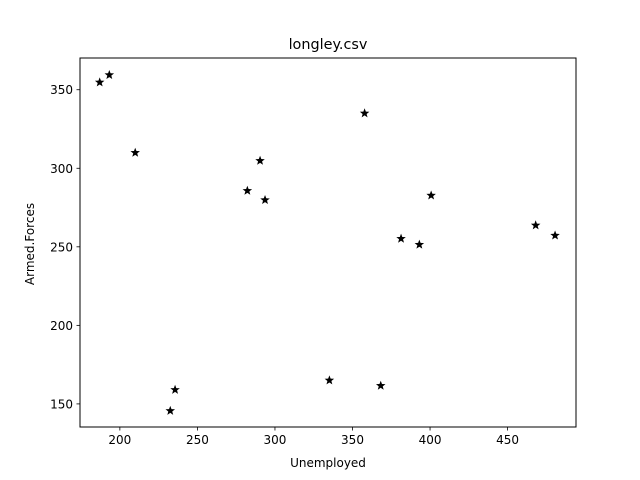 The width and height of the screenshot is (640, 480). Describe the element at coordinates (61, 404) in the screenshot. I see `y-tick-label: 150` at that location.